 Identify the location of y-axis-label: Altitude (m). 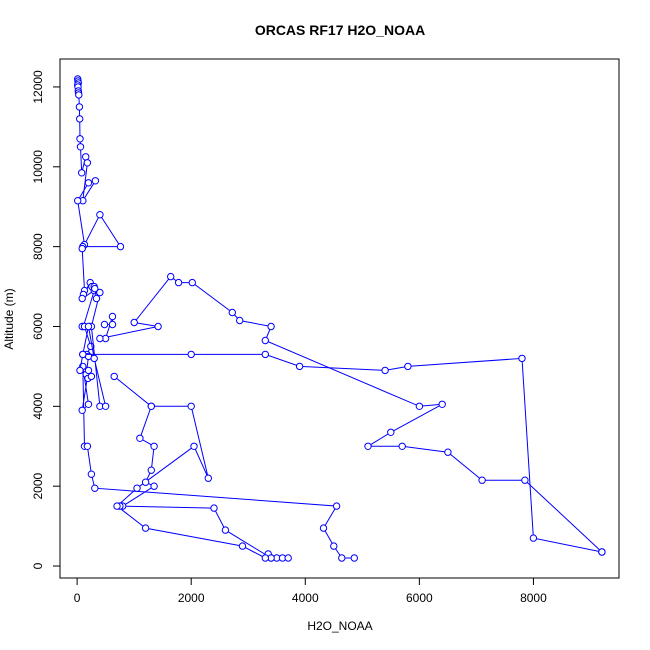
(9, 318).